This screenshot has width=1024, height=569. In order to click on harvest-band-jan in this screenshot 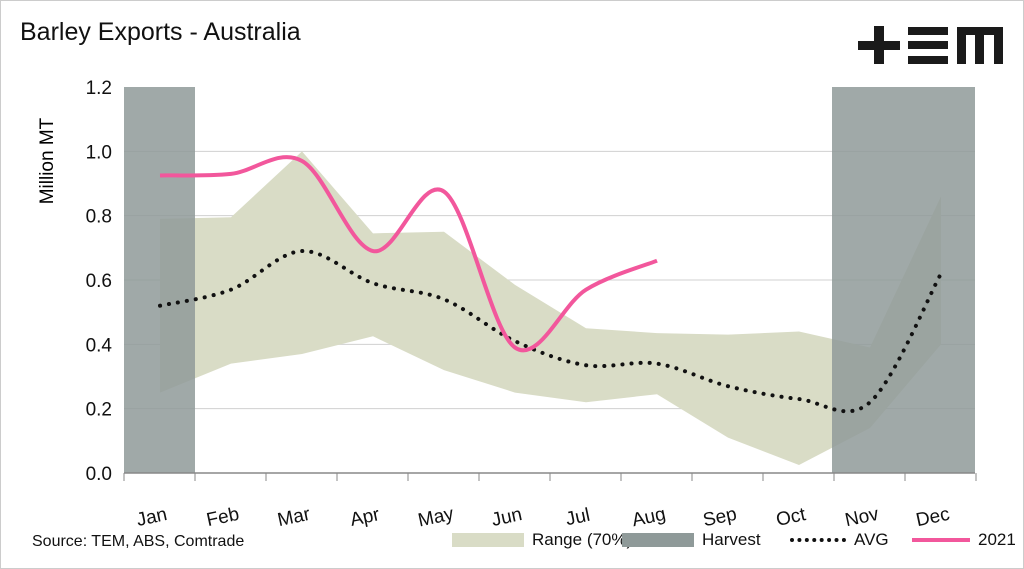, I will do `click(159, 280)`.